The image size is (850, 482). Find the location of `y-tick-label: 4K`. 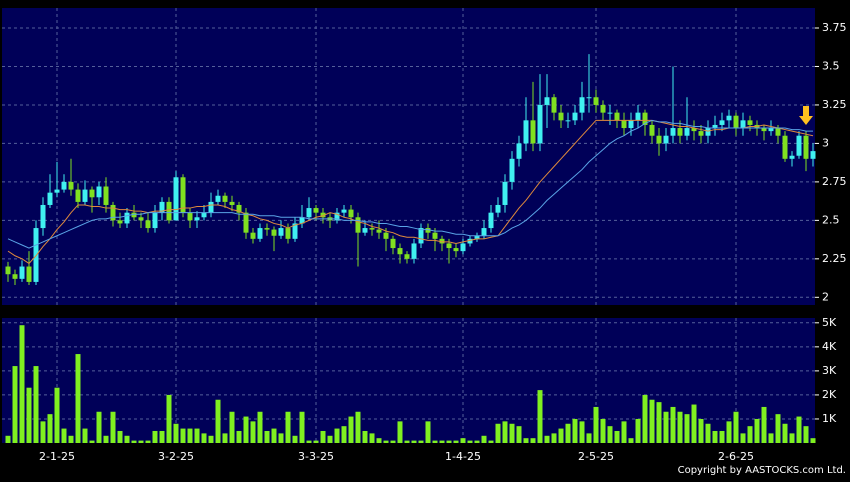

y-tick-label: 4K is located at coordinates (829, 346).